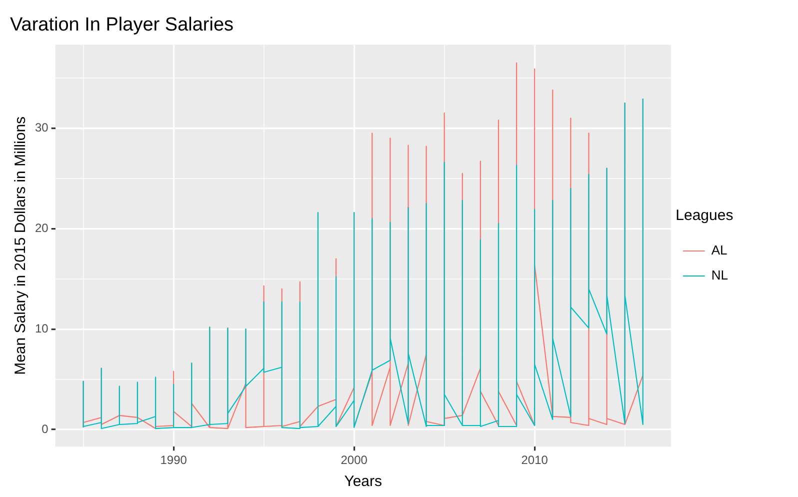 The width and height of the screenshot is (798, 497). I want to click on legend-title: Leagues, so click(705, 215).